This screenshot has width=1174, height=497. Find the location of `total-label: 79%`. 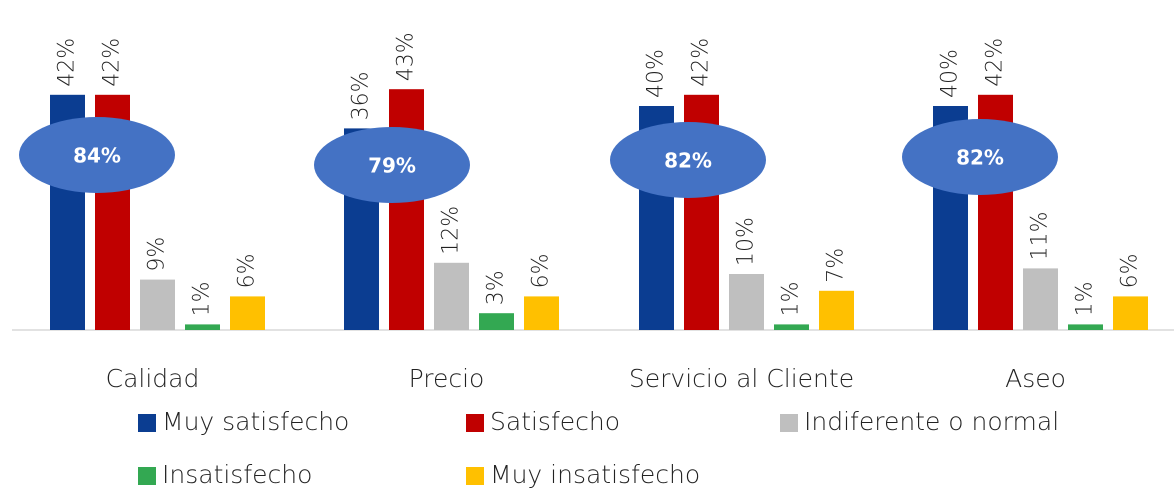

total-label: 79% is located at coordinates (392, 166).